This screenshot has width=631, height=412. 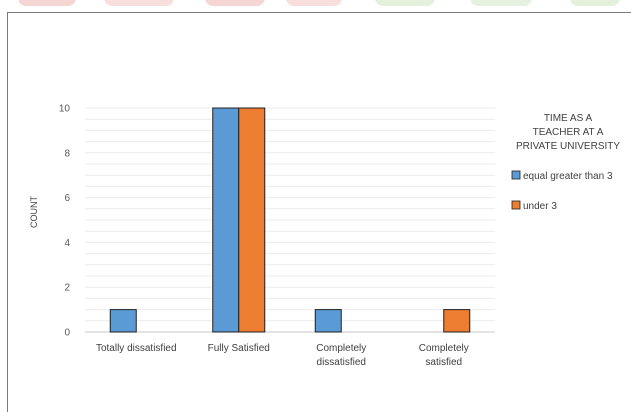 What do you see at coordinates (67, 153) in the screenshot?
I see `y-tick-label: 8` at bounding box center [67, 153].